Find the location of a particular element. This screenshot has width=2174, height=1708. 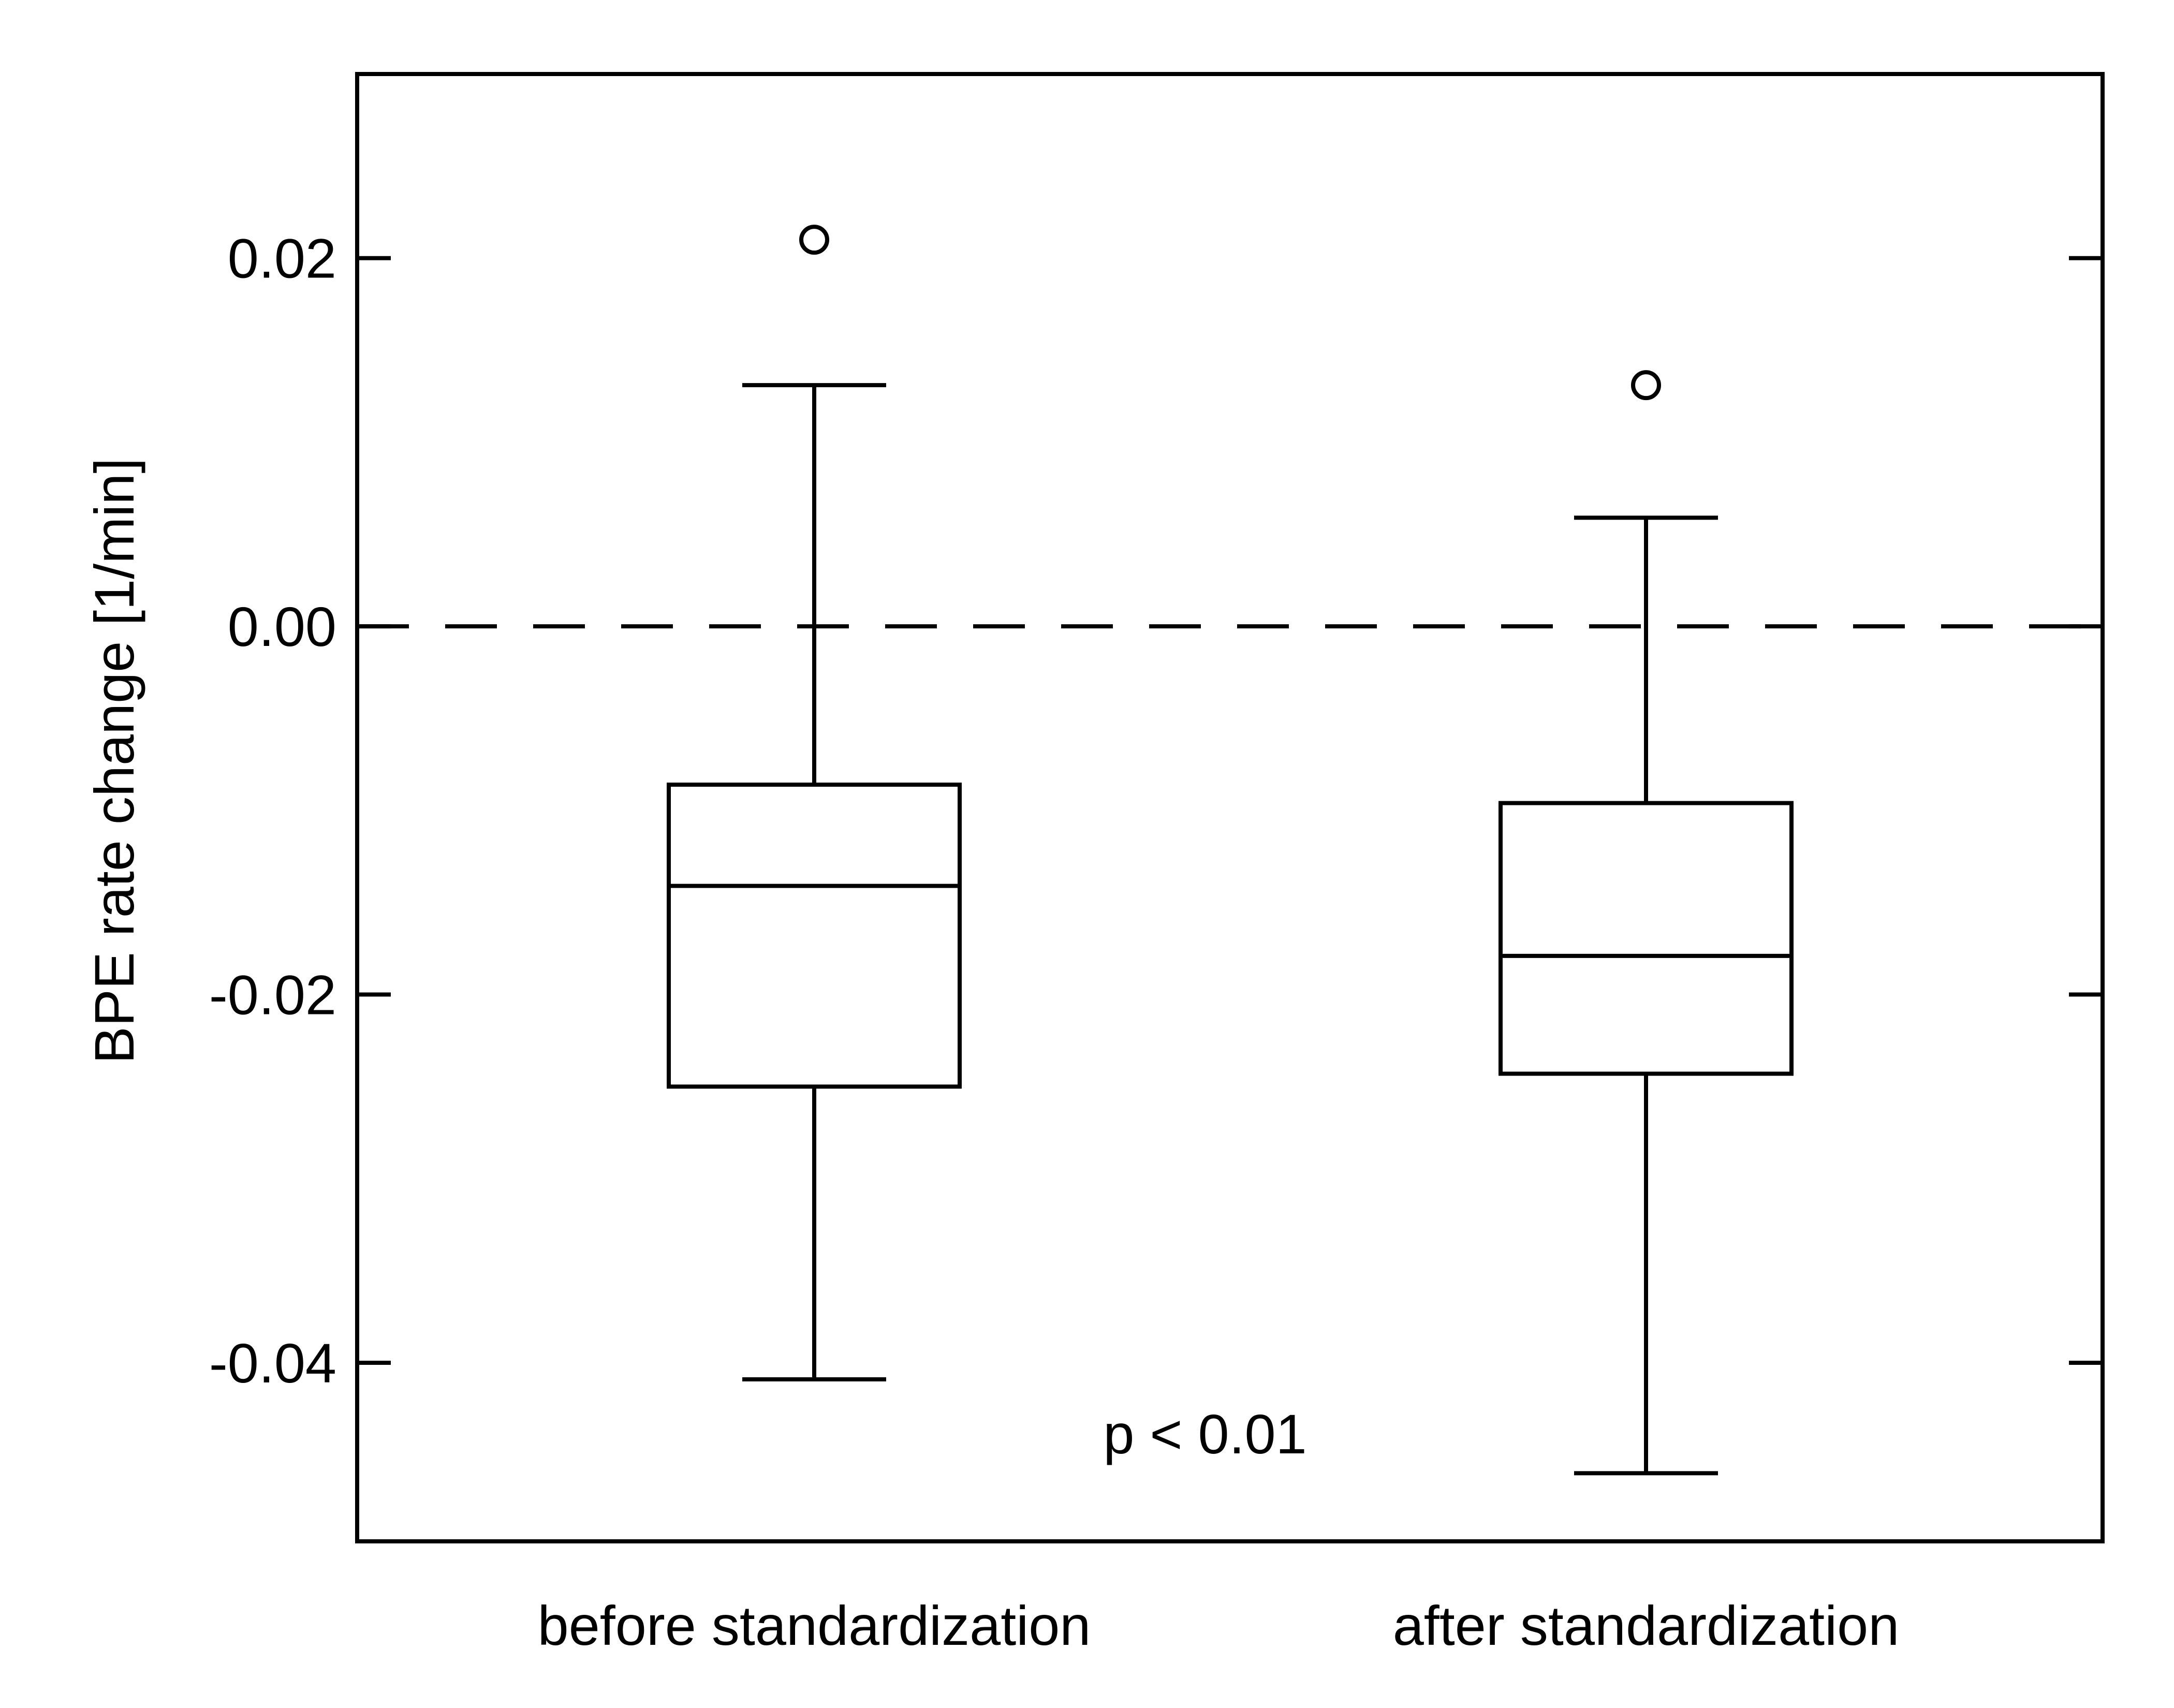

y-tick-label: 0.00 is located at coordinates (282, 626).